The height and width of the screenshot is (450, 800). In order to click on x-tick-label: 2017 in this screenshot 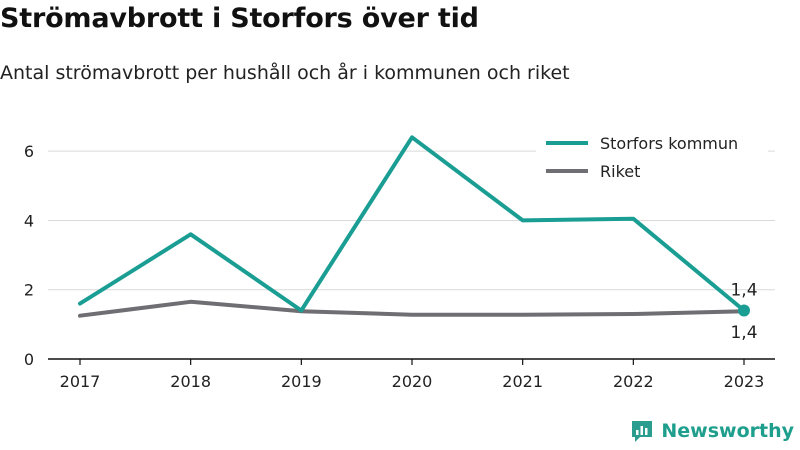, I will do `click(80, 381)`.